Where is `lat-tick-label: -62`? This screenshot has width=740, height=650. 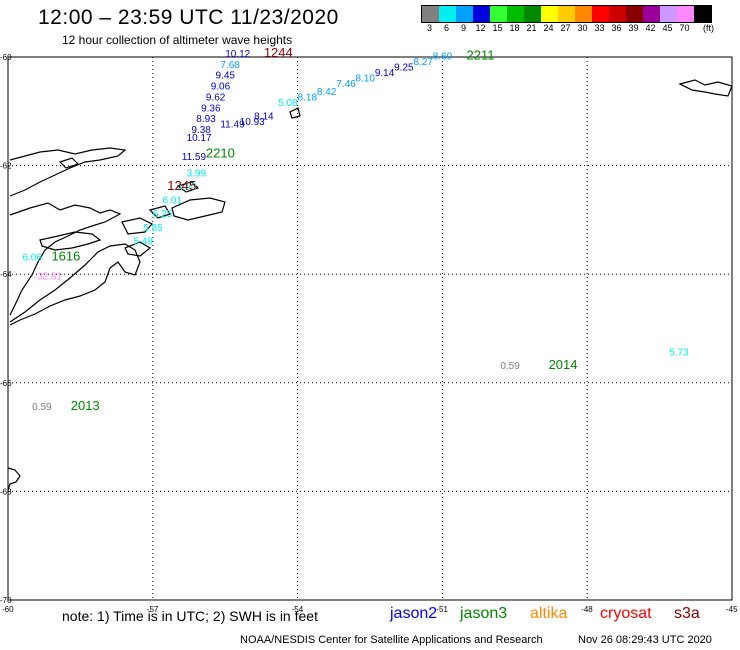
lat-tick-label: -62 is located at coordinates (6, 166).